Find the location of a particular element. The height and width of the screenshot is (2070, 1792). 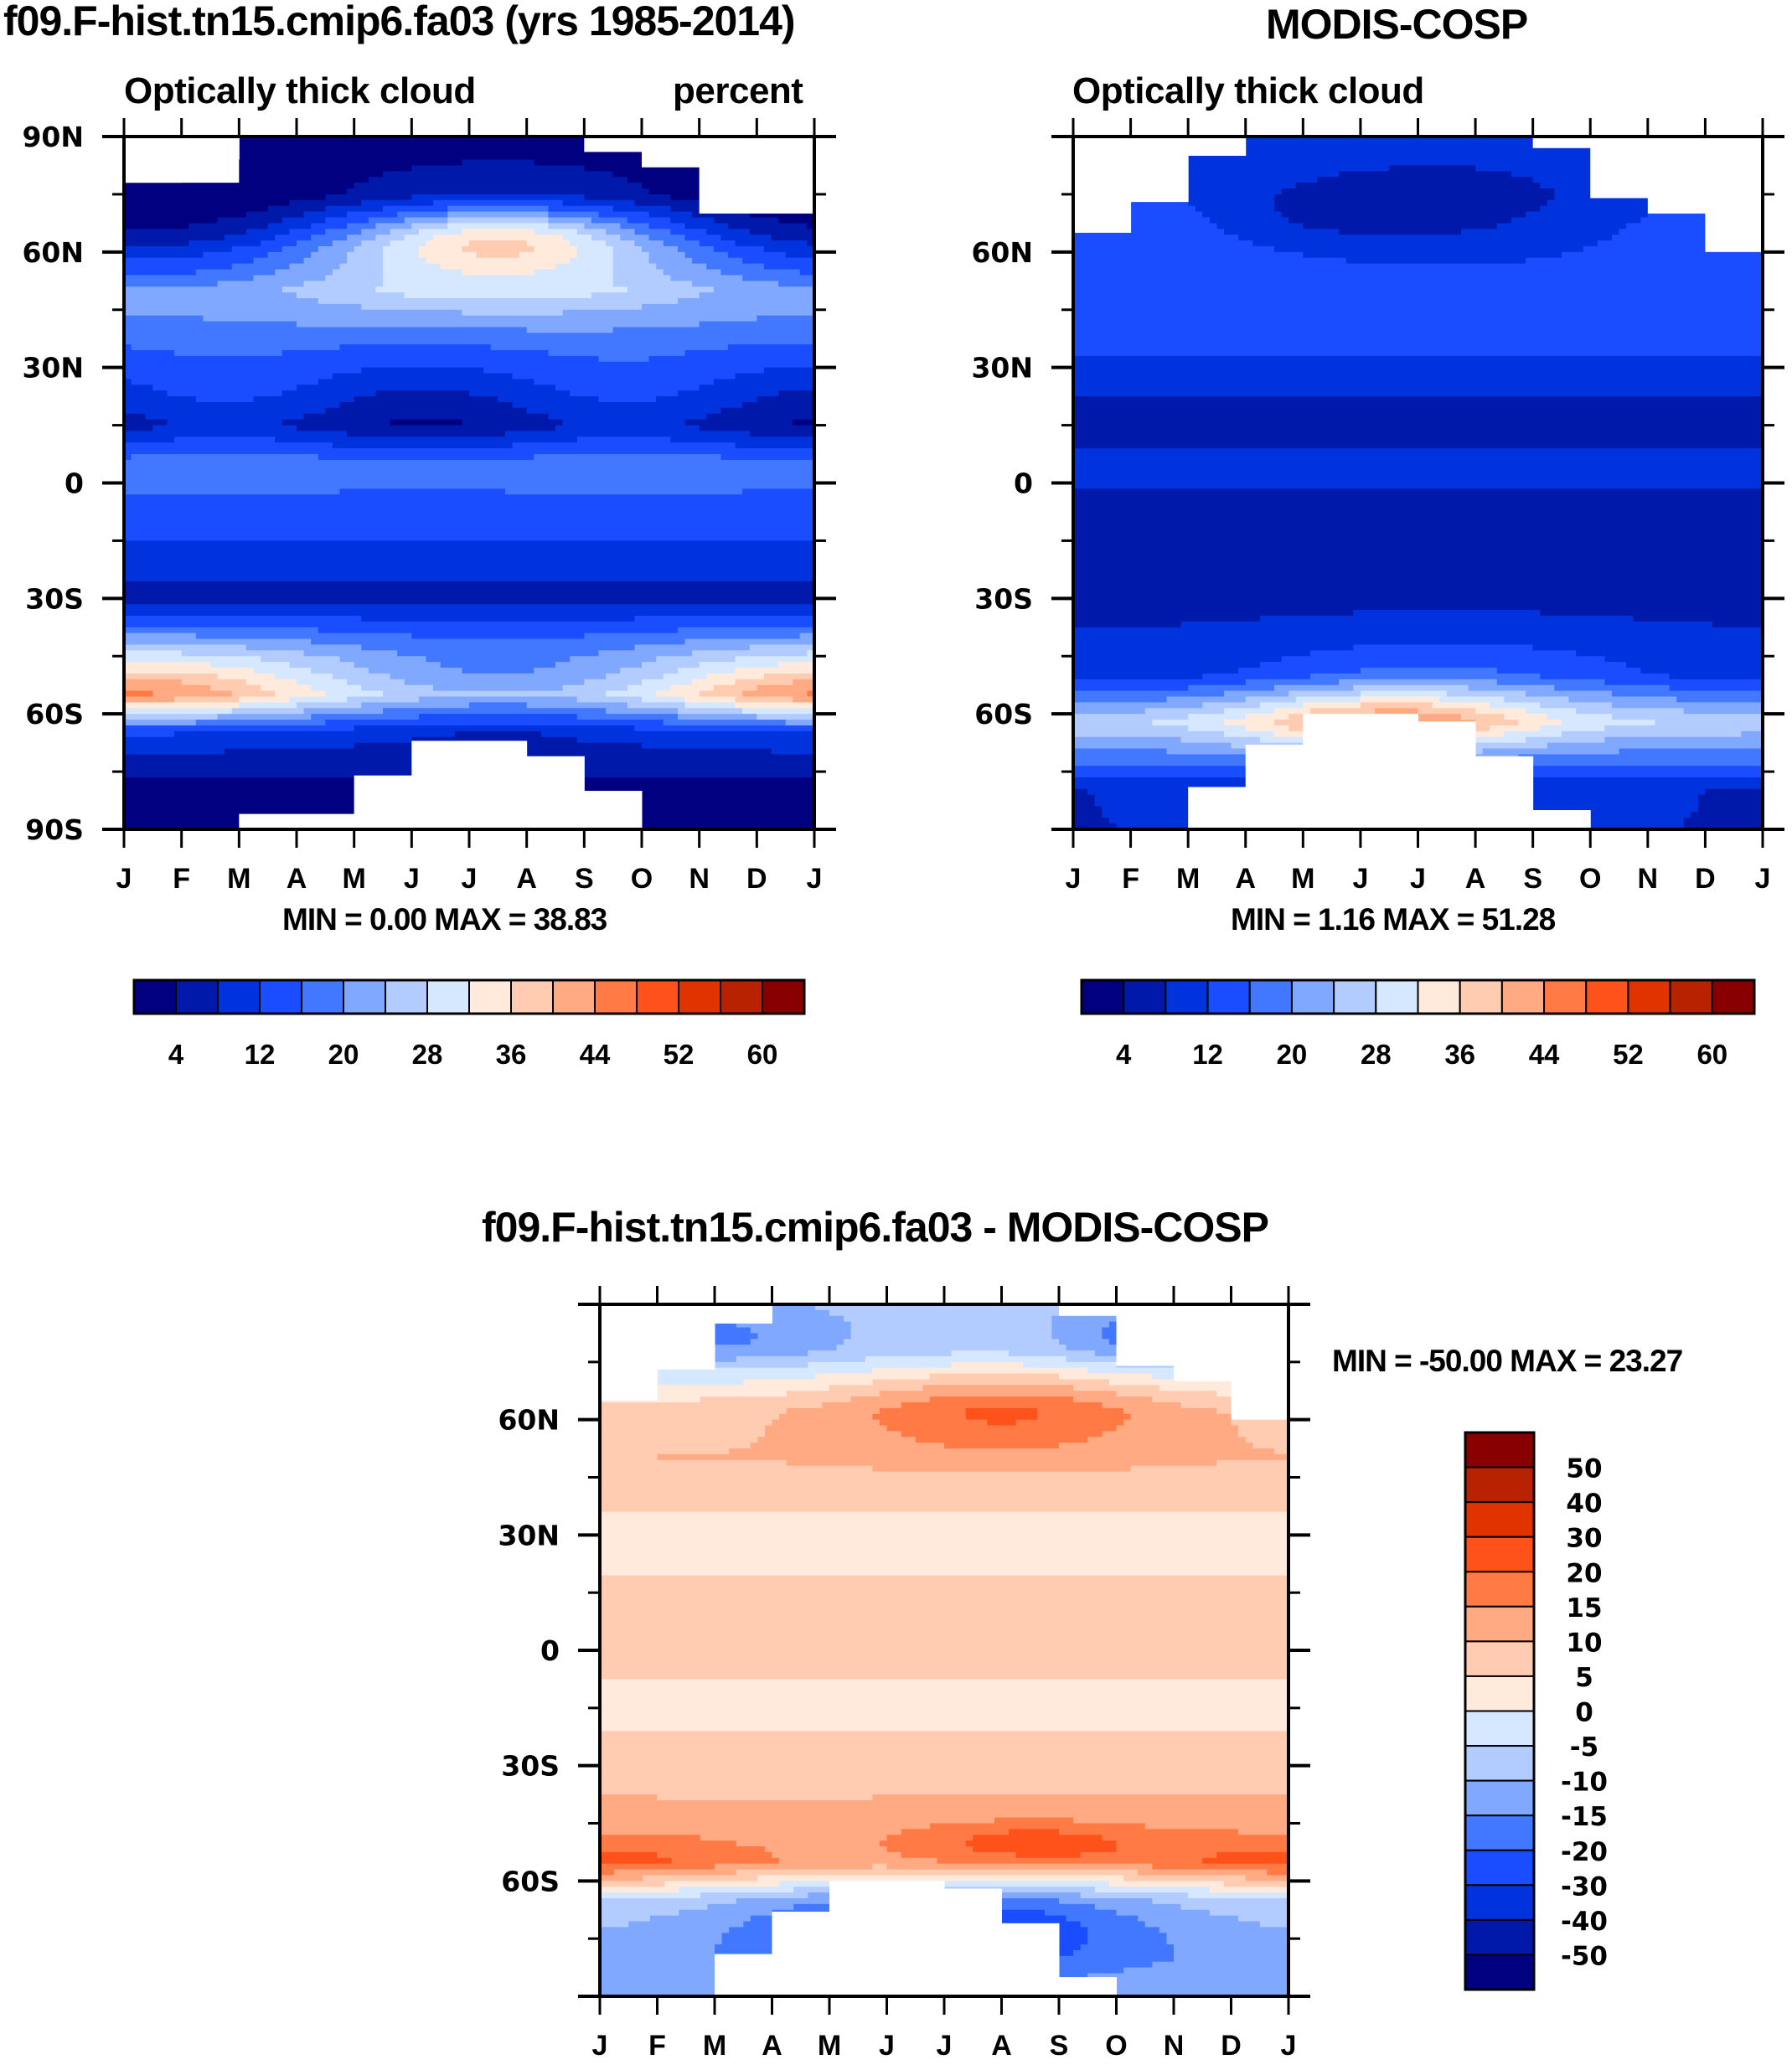

missing-data-mask is located at coordinates (1274, 786).